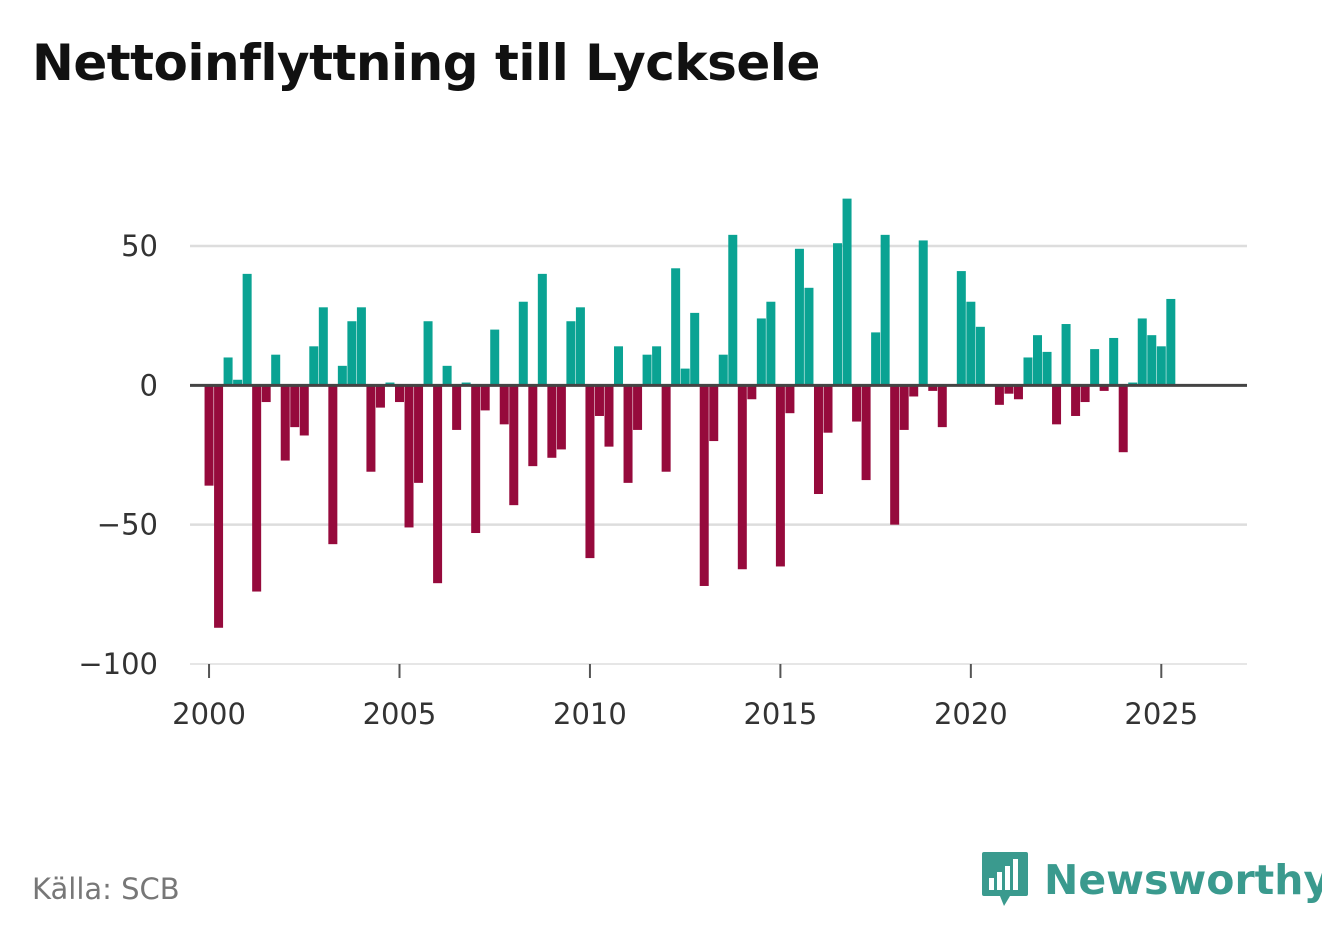  Describe the element at coordinates (971, 714) in the screenshot. I see `x-tick-label-4: 2020` at that location.